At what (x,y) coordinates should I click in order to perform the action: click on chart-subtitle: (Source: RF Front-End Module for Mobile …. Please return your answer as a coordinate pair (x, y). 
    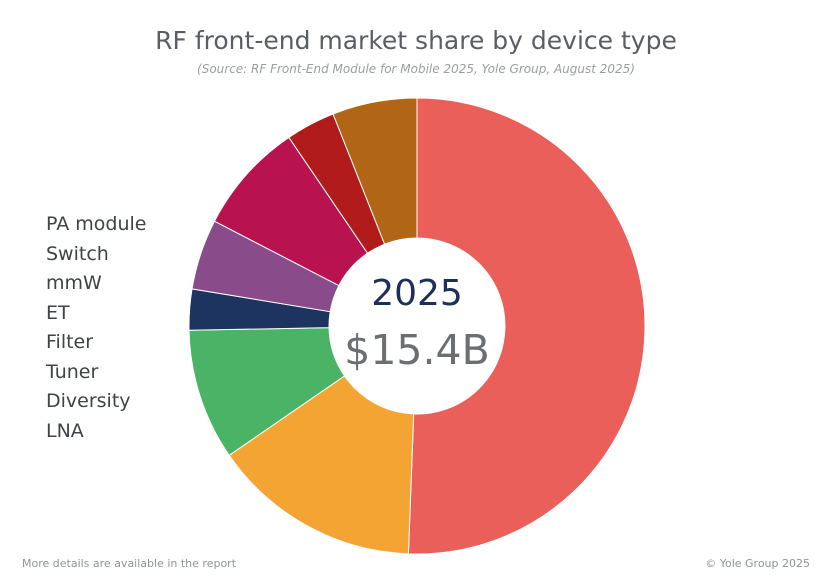
    Looking at the image, I should click on (416, 69).